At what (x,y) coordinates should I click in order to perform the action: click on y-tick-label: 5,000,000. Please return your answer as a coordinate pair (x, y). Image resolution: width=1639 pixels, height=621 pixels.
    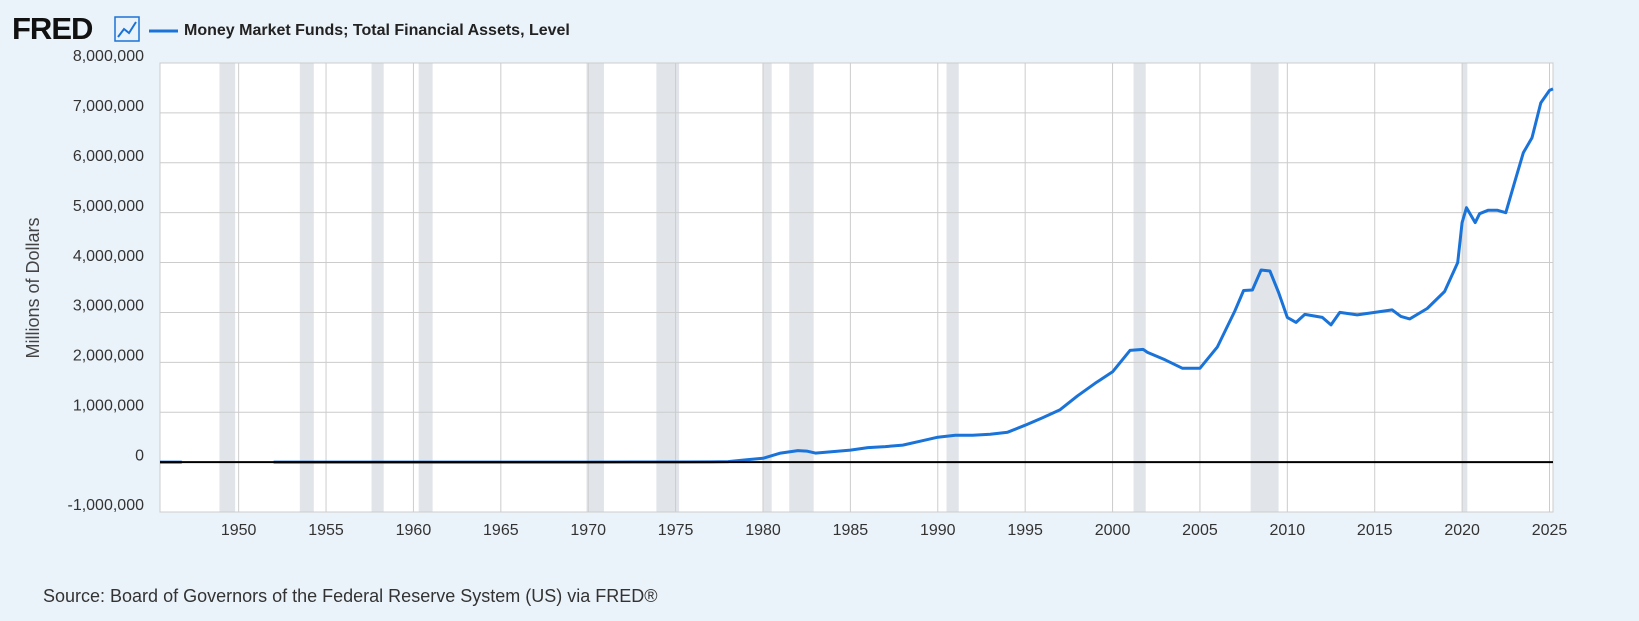
    Looking at the image, I should click on (108, 206).